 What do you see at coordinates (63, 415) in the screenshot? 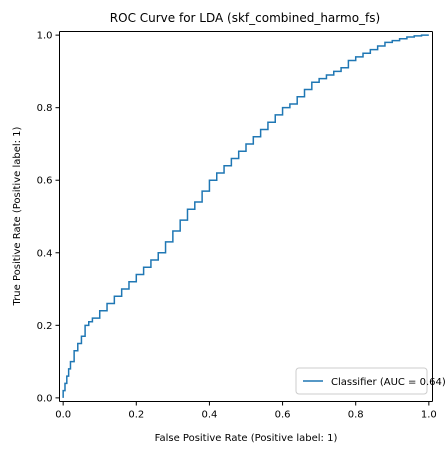
I see `x-tick-label: 0.0` at bounding box center [63, 415].